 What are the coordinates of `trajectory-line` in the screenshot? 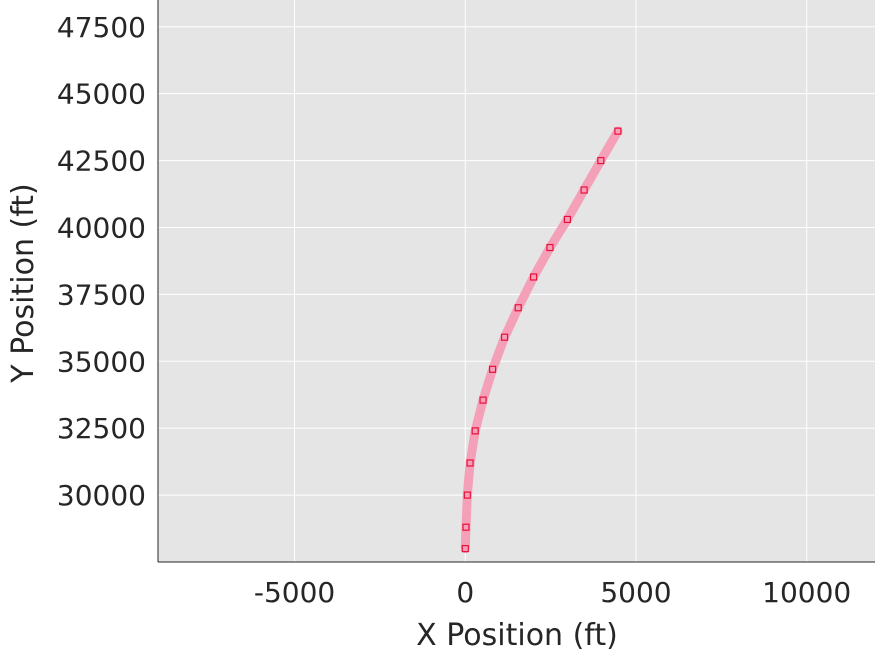 It's located at (541, 340).